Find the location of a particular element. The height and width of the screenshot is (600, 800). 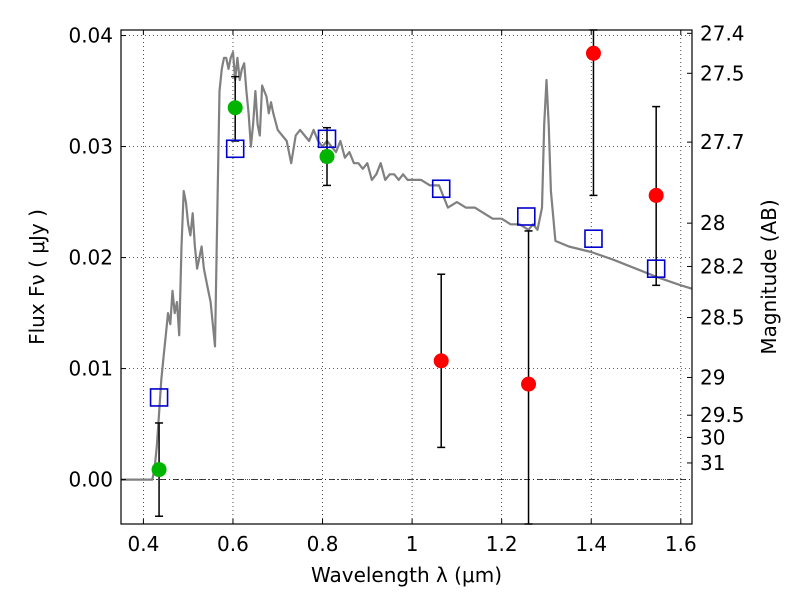

right-tick-label: 29 is located at coordinates (712, 377).